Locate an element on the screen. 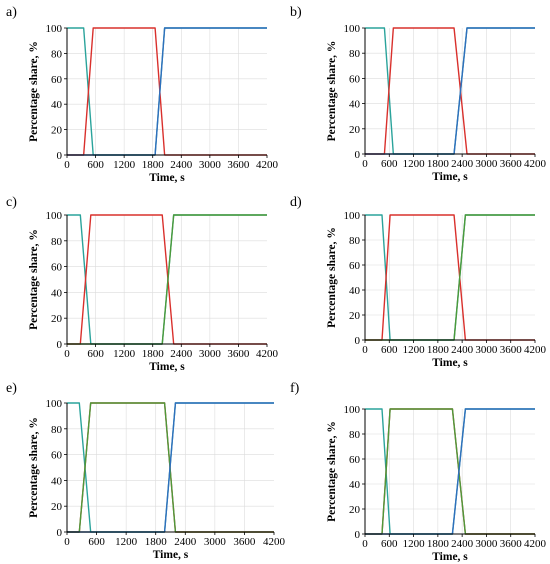 Image resolution: width=550 pixels, height=564 pixels. panel-label: e) is located at coordinates (11, 388).